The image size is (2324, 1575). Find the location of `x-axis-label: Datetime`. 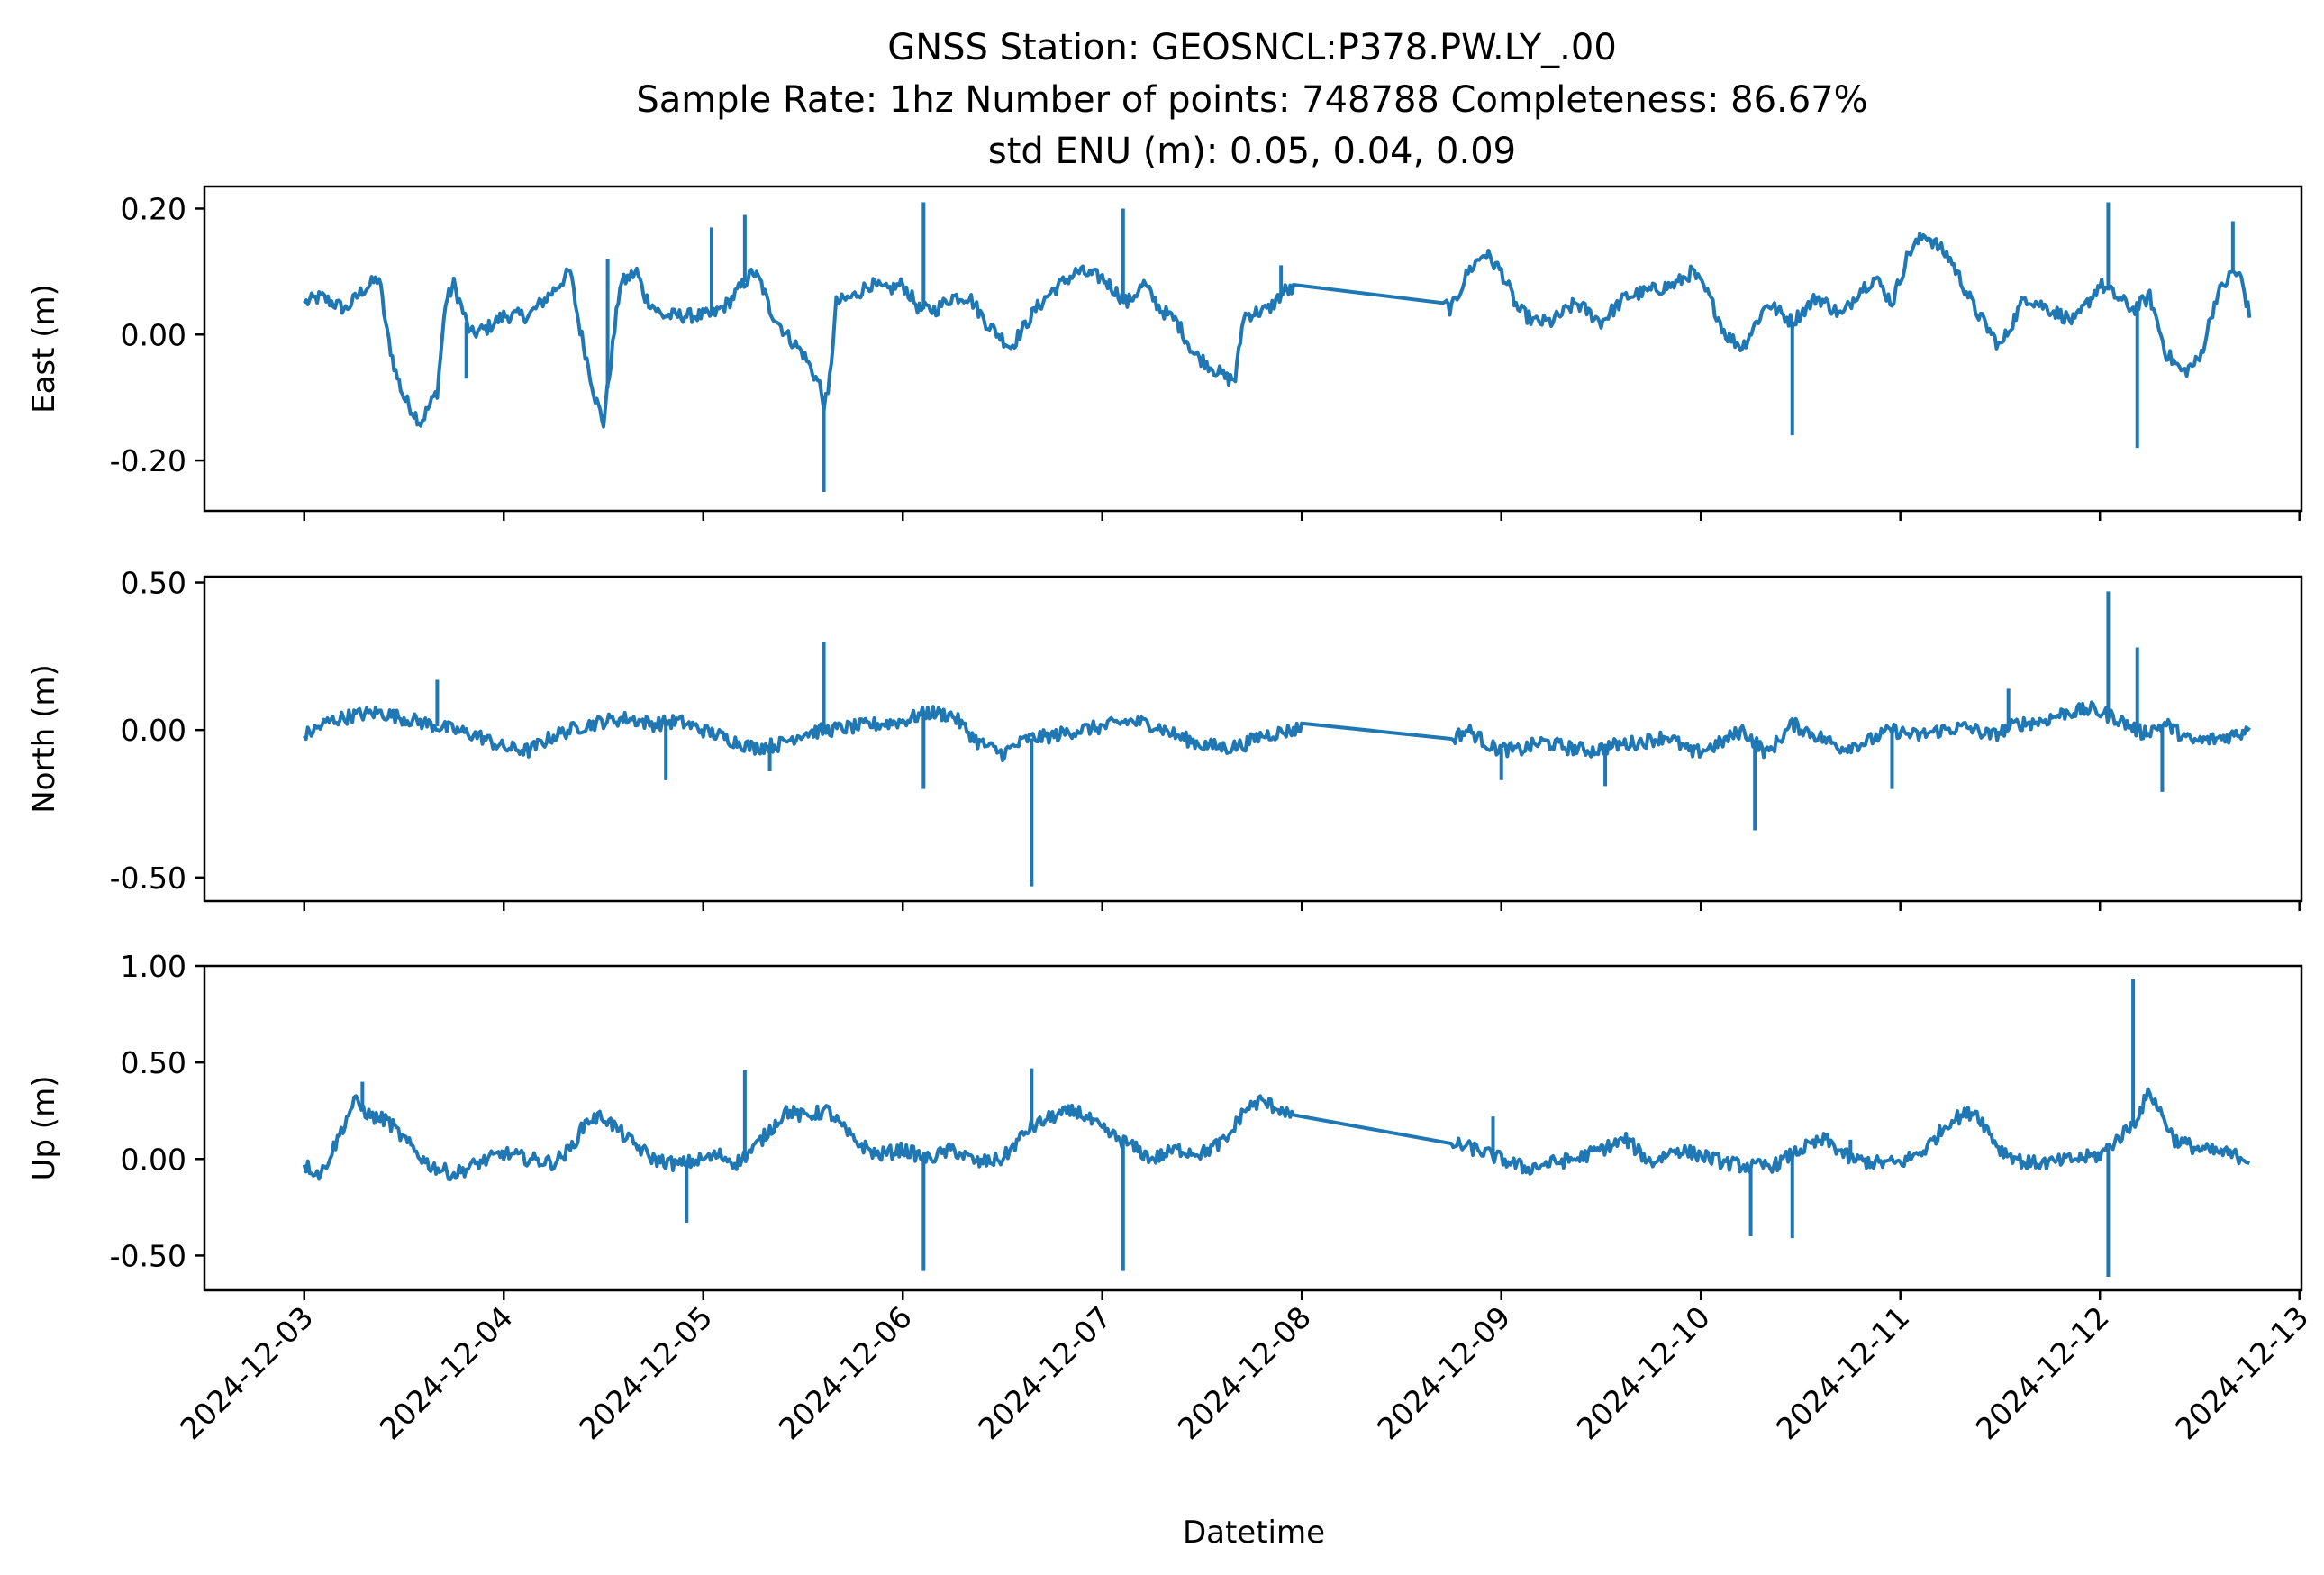

x-axis-label: Datetime is located at coordinates (1254, 1533).